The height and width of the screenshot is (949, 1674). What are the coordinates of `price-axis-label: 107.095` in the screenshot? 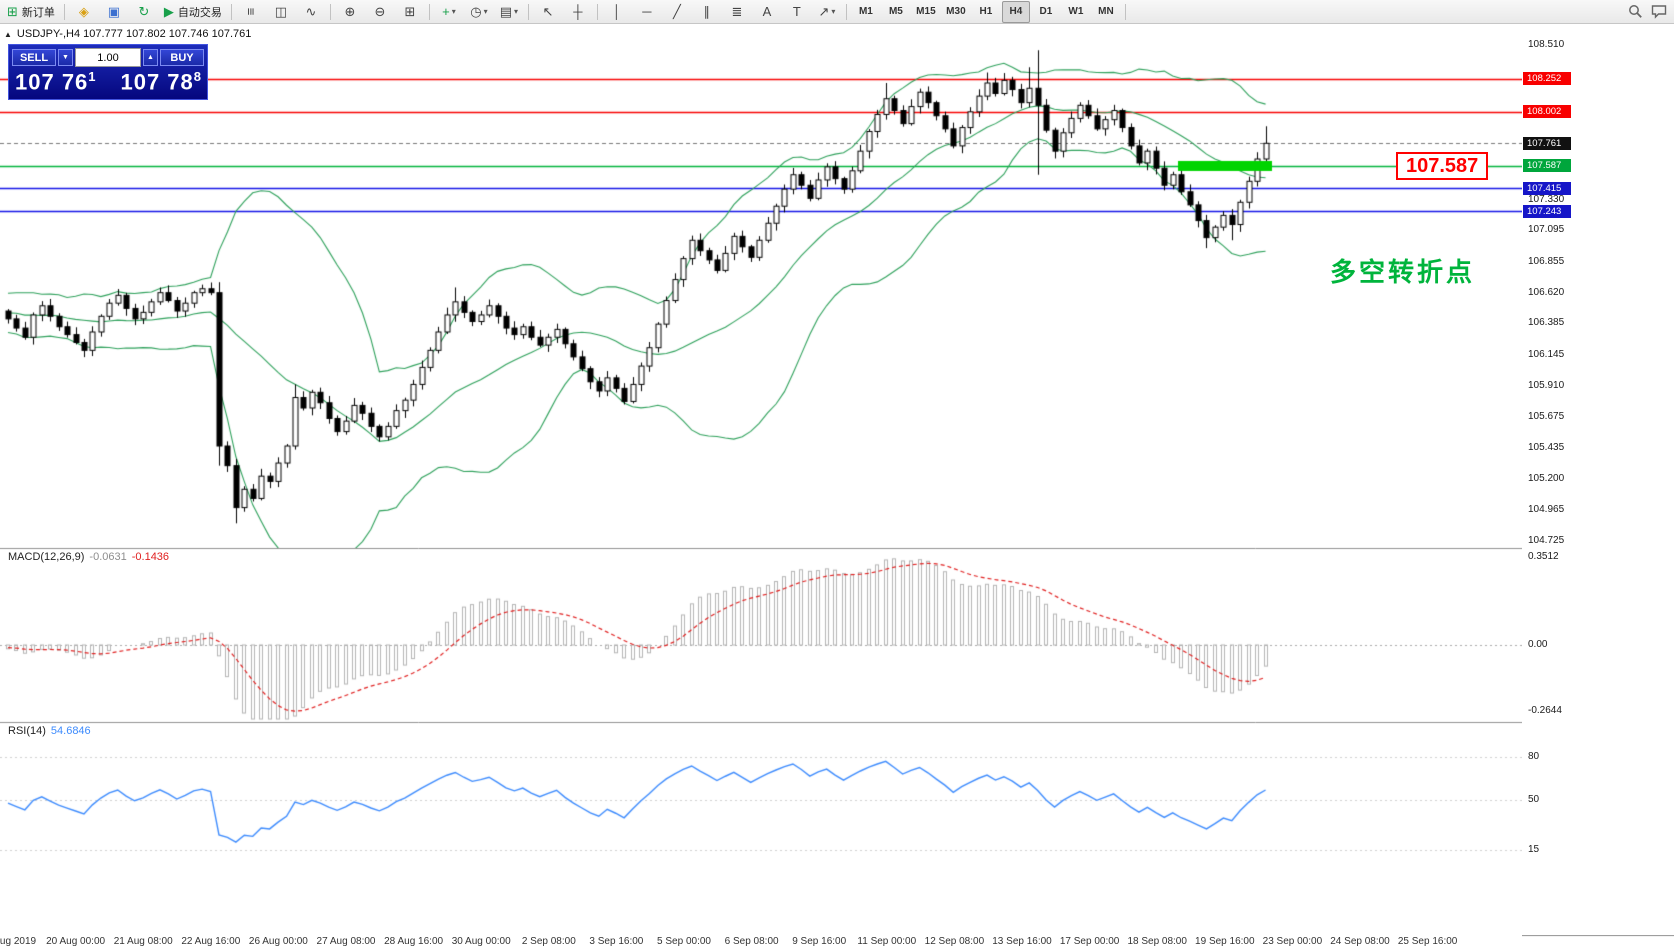 It's located at (1546, 230).